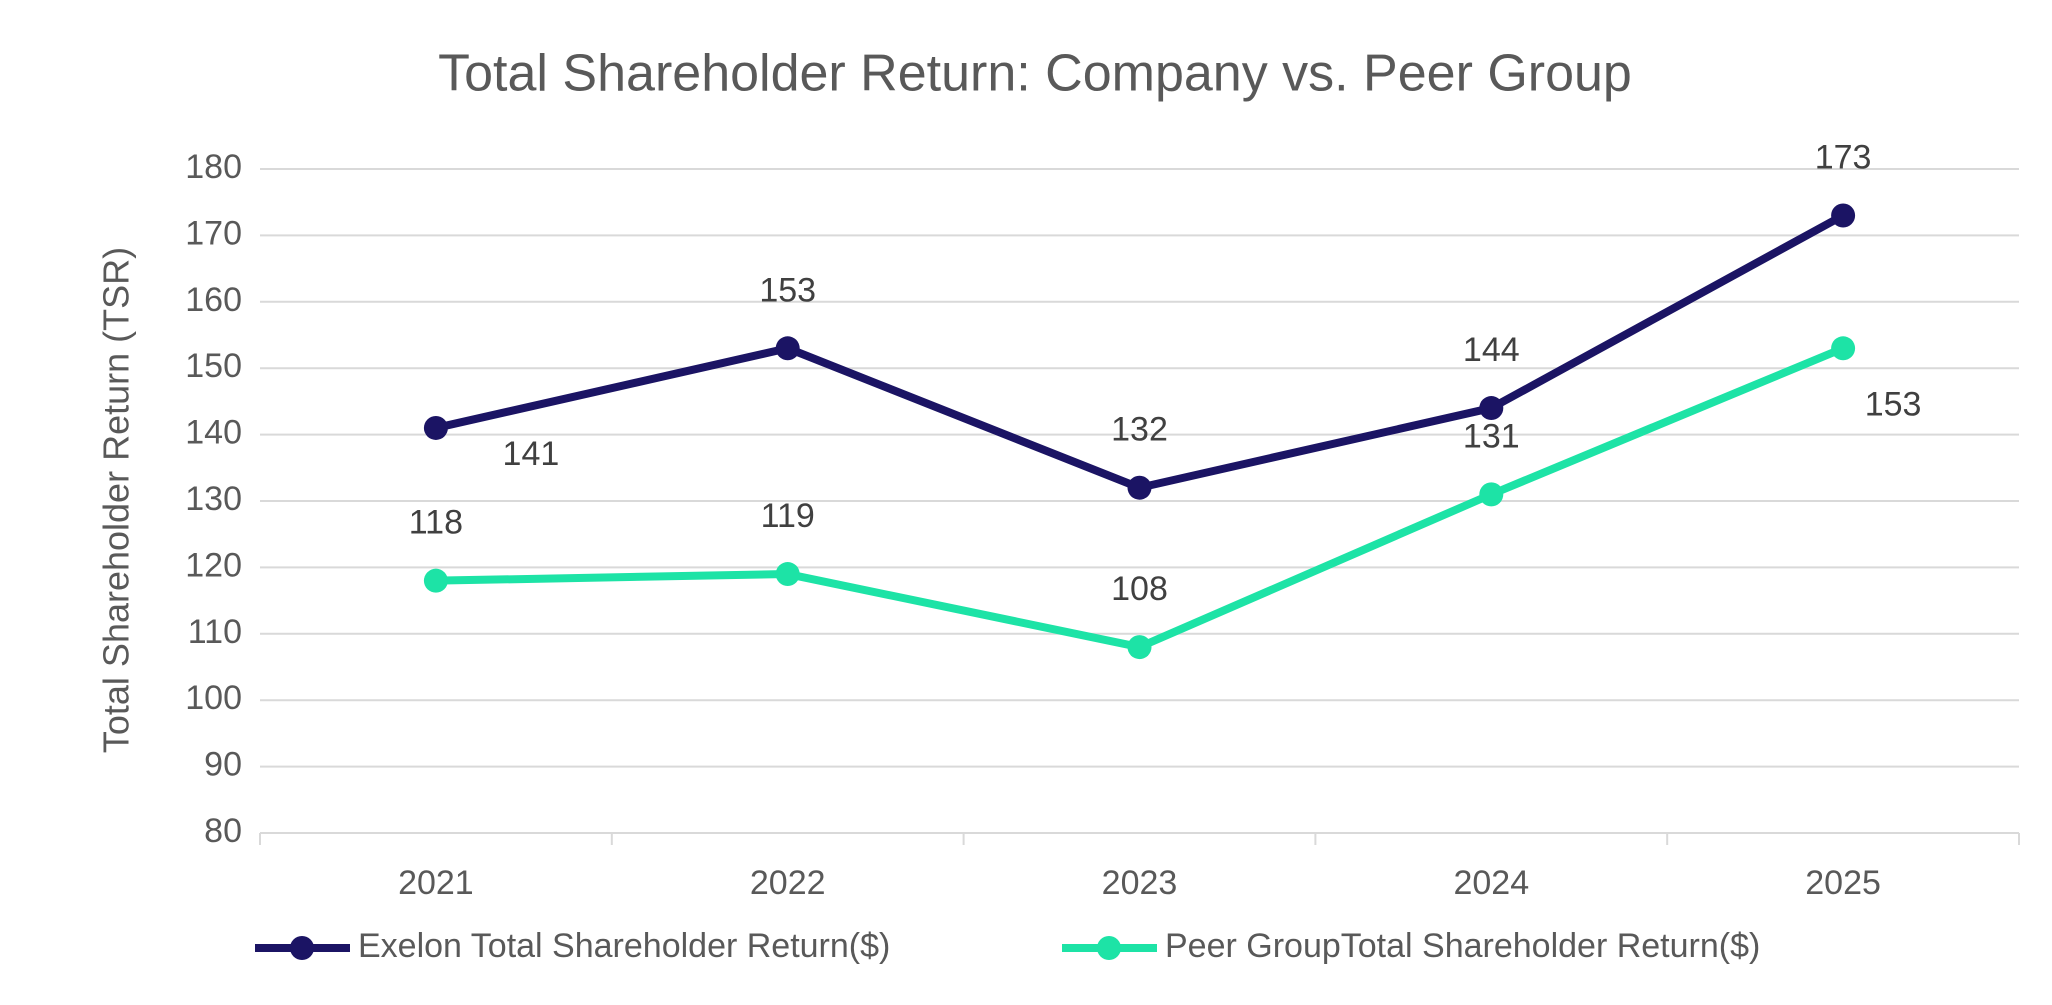 Image resolution: width=2052 pixels, height=1005 pixels. Describe the element at coordinates (213, 565) in the screenshot. I see `y-tick-label: 120` at that location.